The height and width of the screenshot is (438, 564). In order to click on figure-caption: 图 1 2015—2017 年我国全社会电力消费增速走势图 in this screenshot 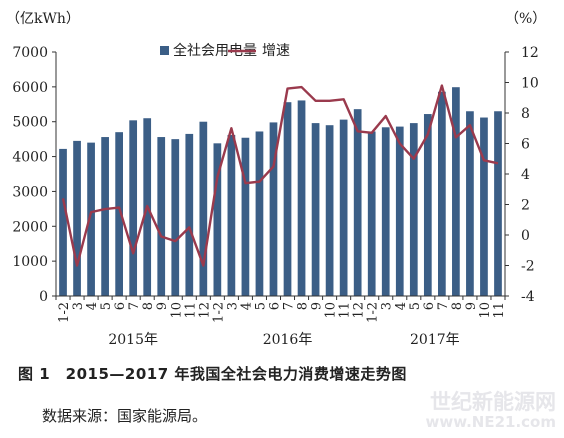, I will do `click(212, 374)`.